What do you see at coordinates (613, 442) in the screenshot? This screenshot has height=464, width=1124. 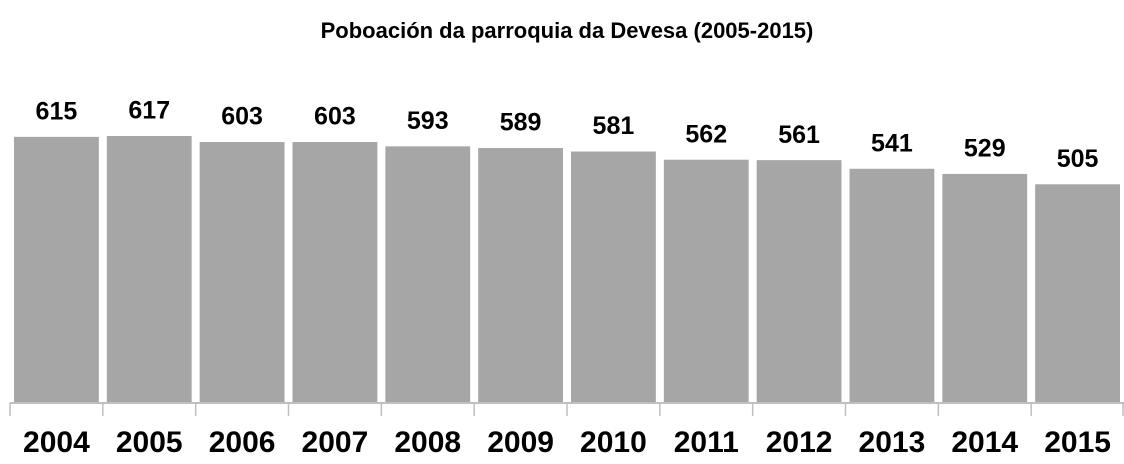 I see `x-tick-label: 2010` at bounding box center [613, 442].